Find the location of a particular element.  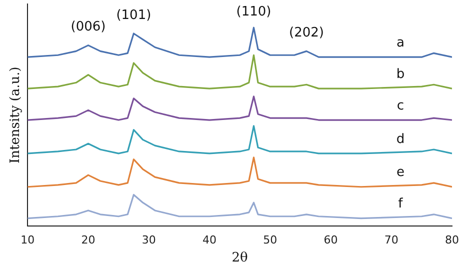

series-label: d is located at coordinates (400, 139).